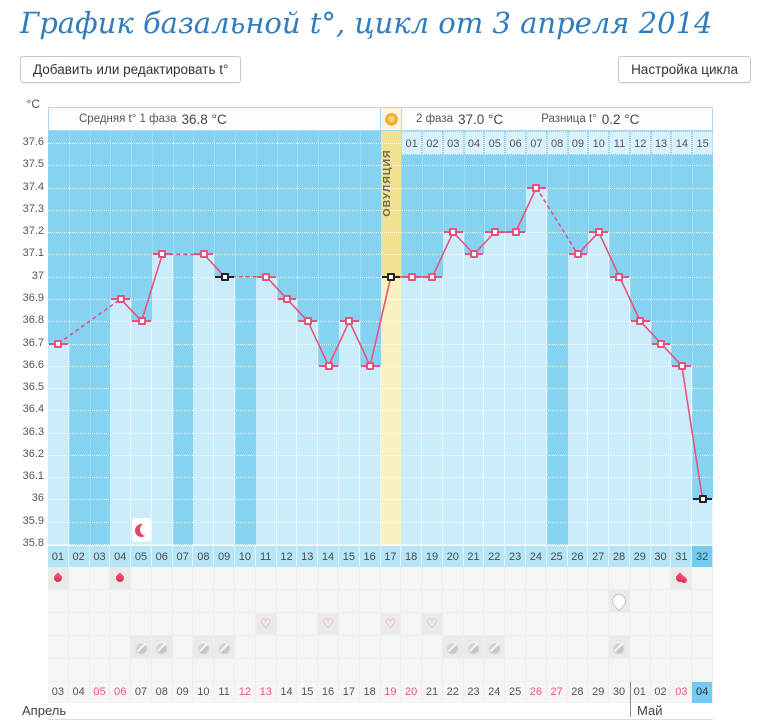 This screenshot has height=726, width=770. What do you see at coordinates (557, 692) in the screenshot?
I see `date-cell: 27` at bounding box center [557, 692].